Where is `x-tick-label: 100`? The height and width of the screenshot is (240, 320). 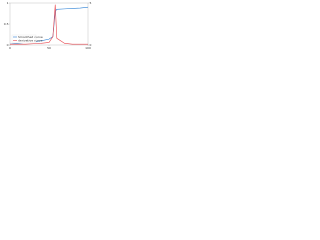
x-tick-label: 100 is located at coordinates (88, 48).